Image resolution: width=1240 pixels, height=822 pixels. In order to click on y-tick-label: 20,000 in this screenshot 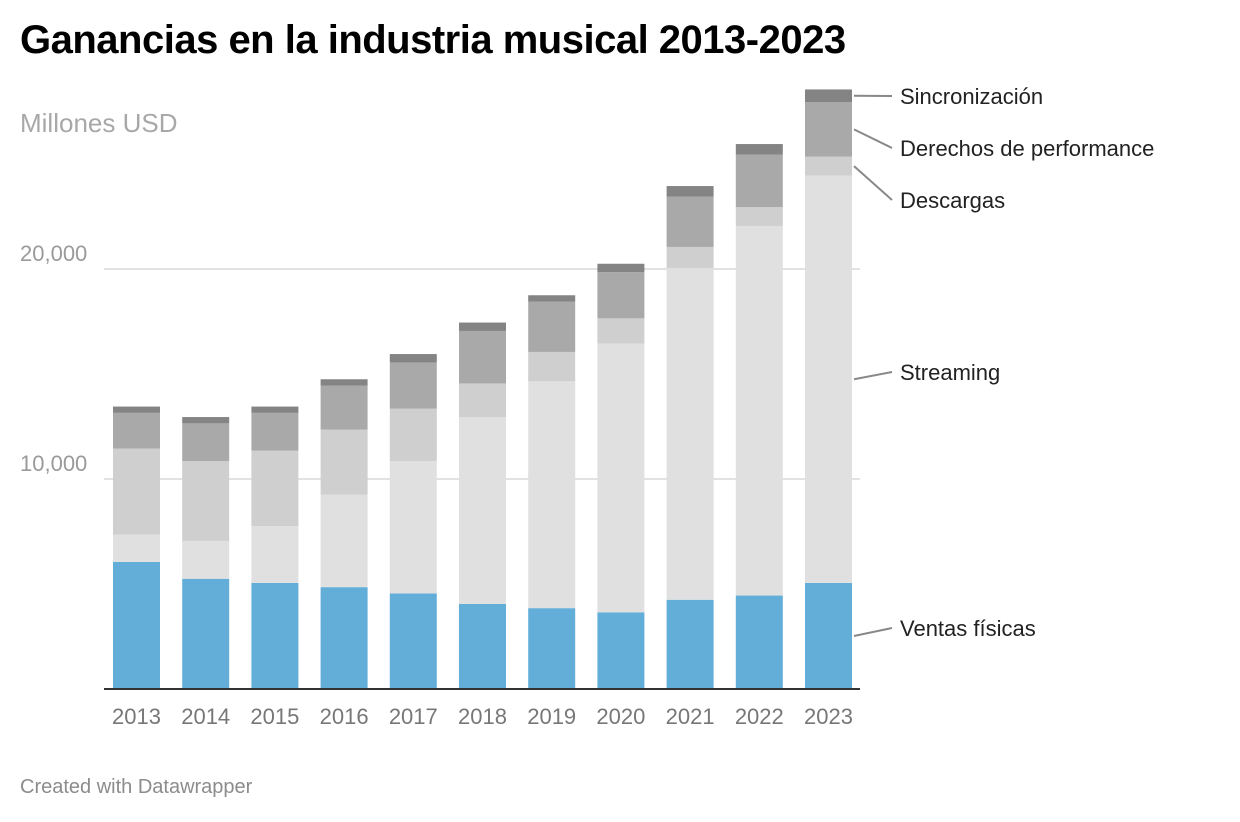, I will do `click(53, 253)`.